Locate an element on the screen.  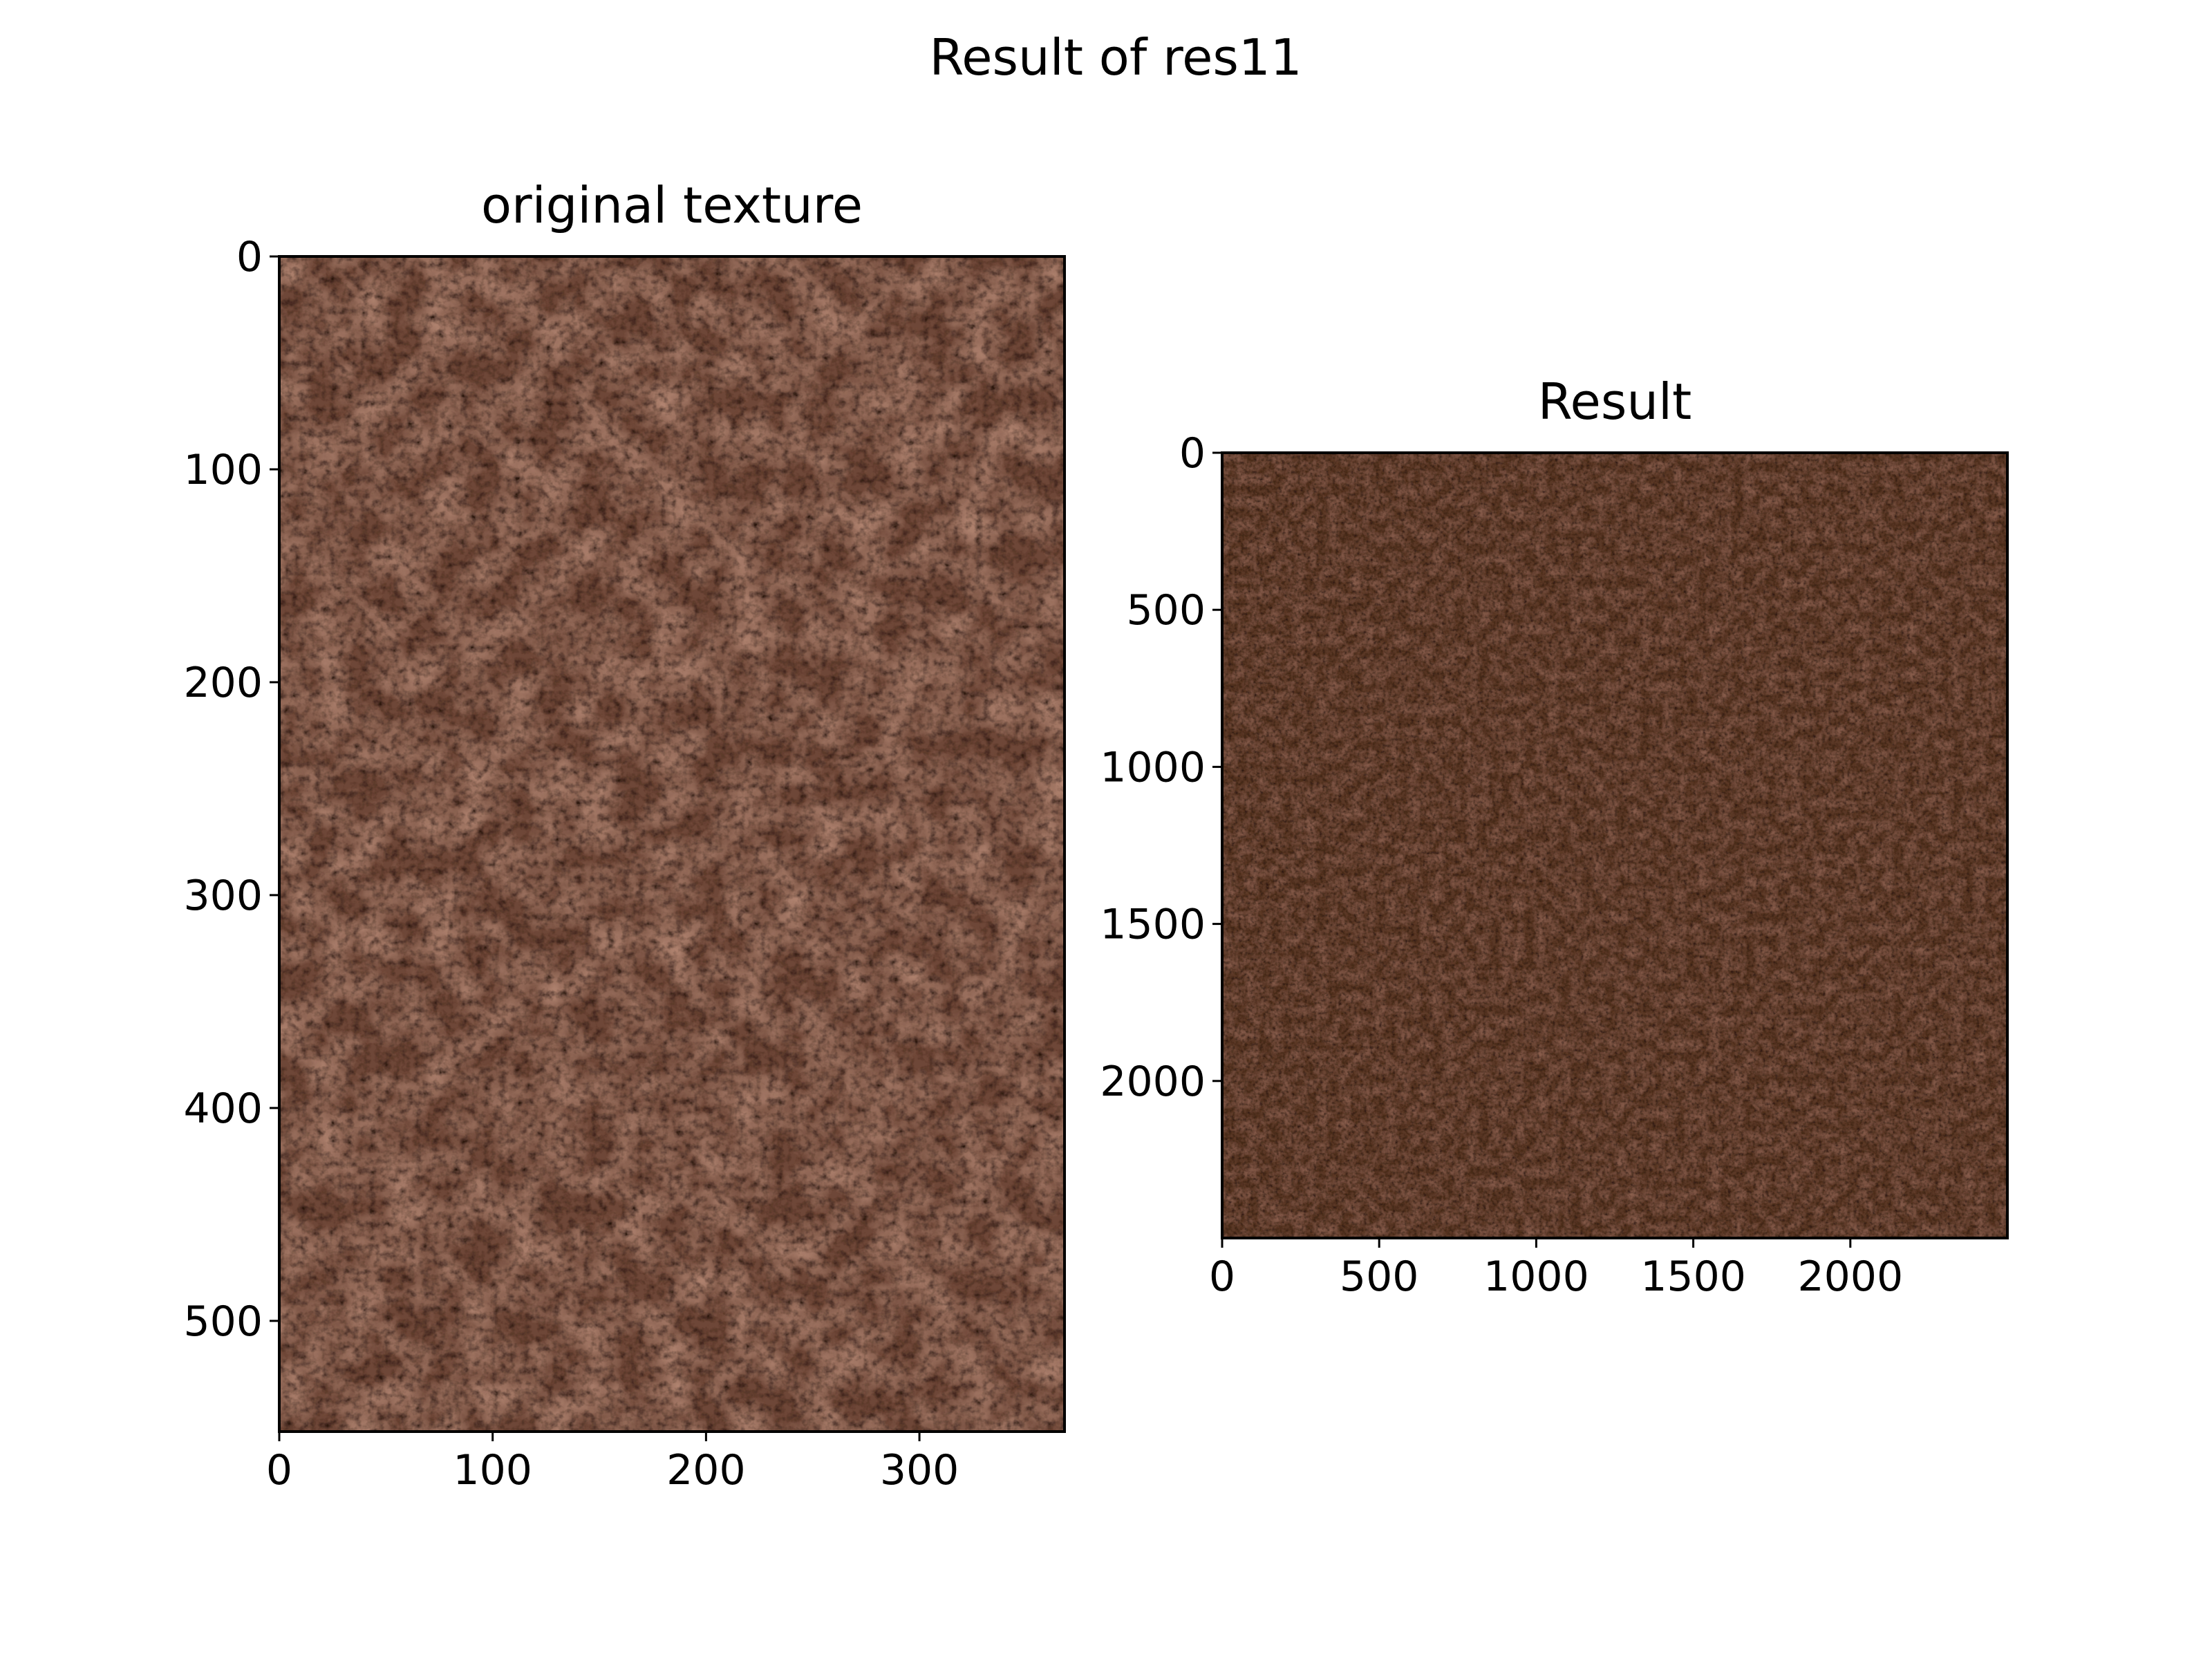
y-axis-ticks: 0 100 200 300 400 500 is located at coordinates (231, 789).